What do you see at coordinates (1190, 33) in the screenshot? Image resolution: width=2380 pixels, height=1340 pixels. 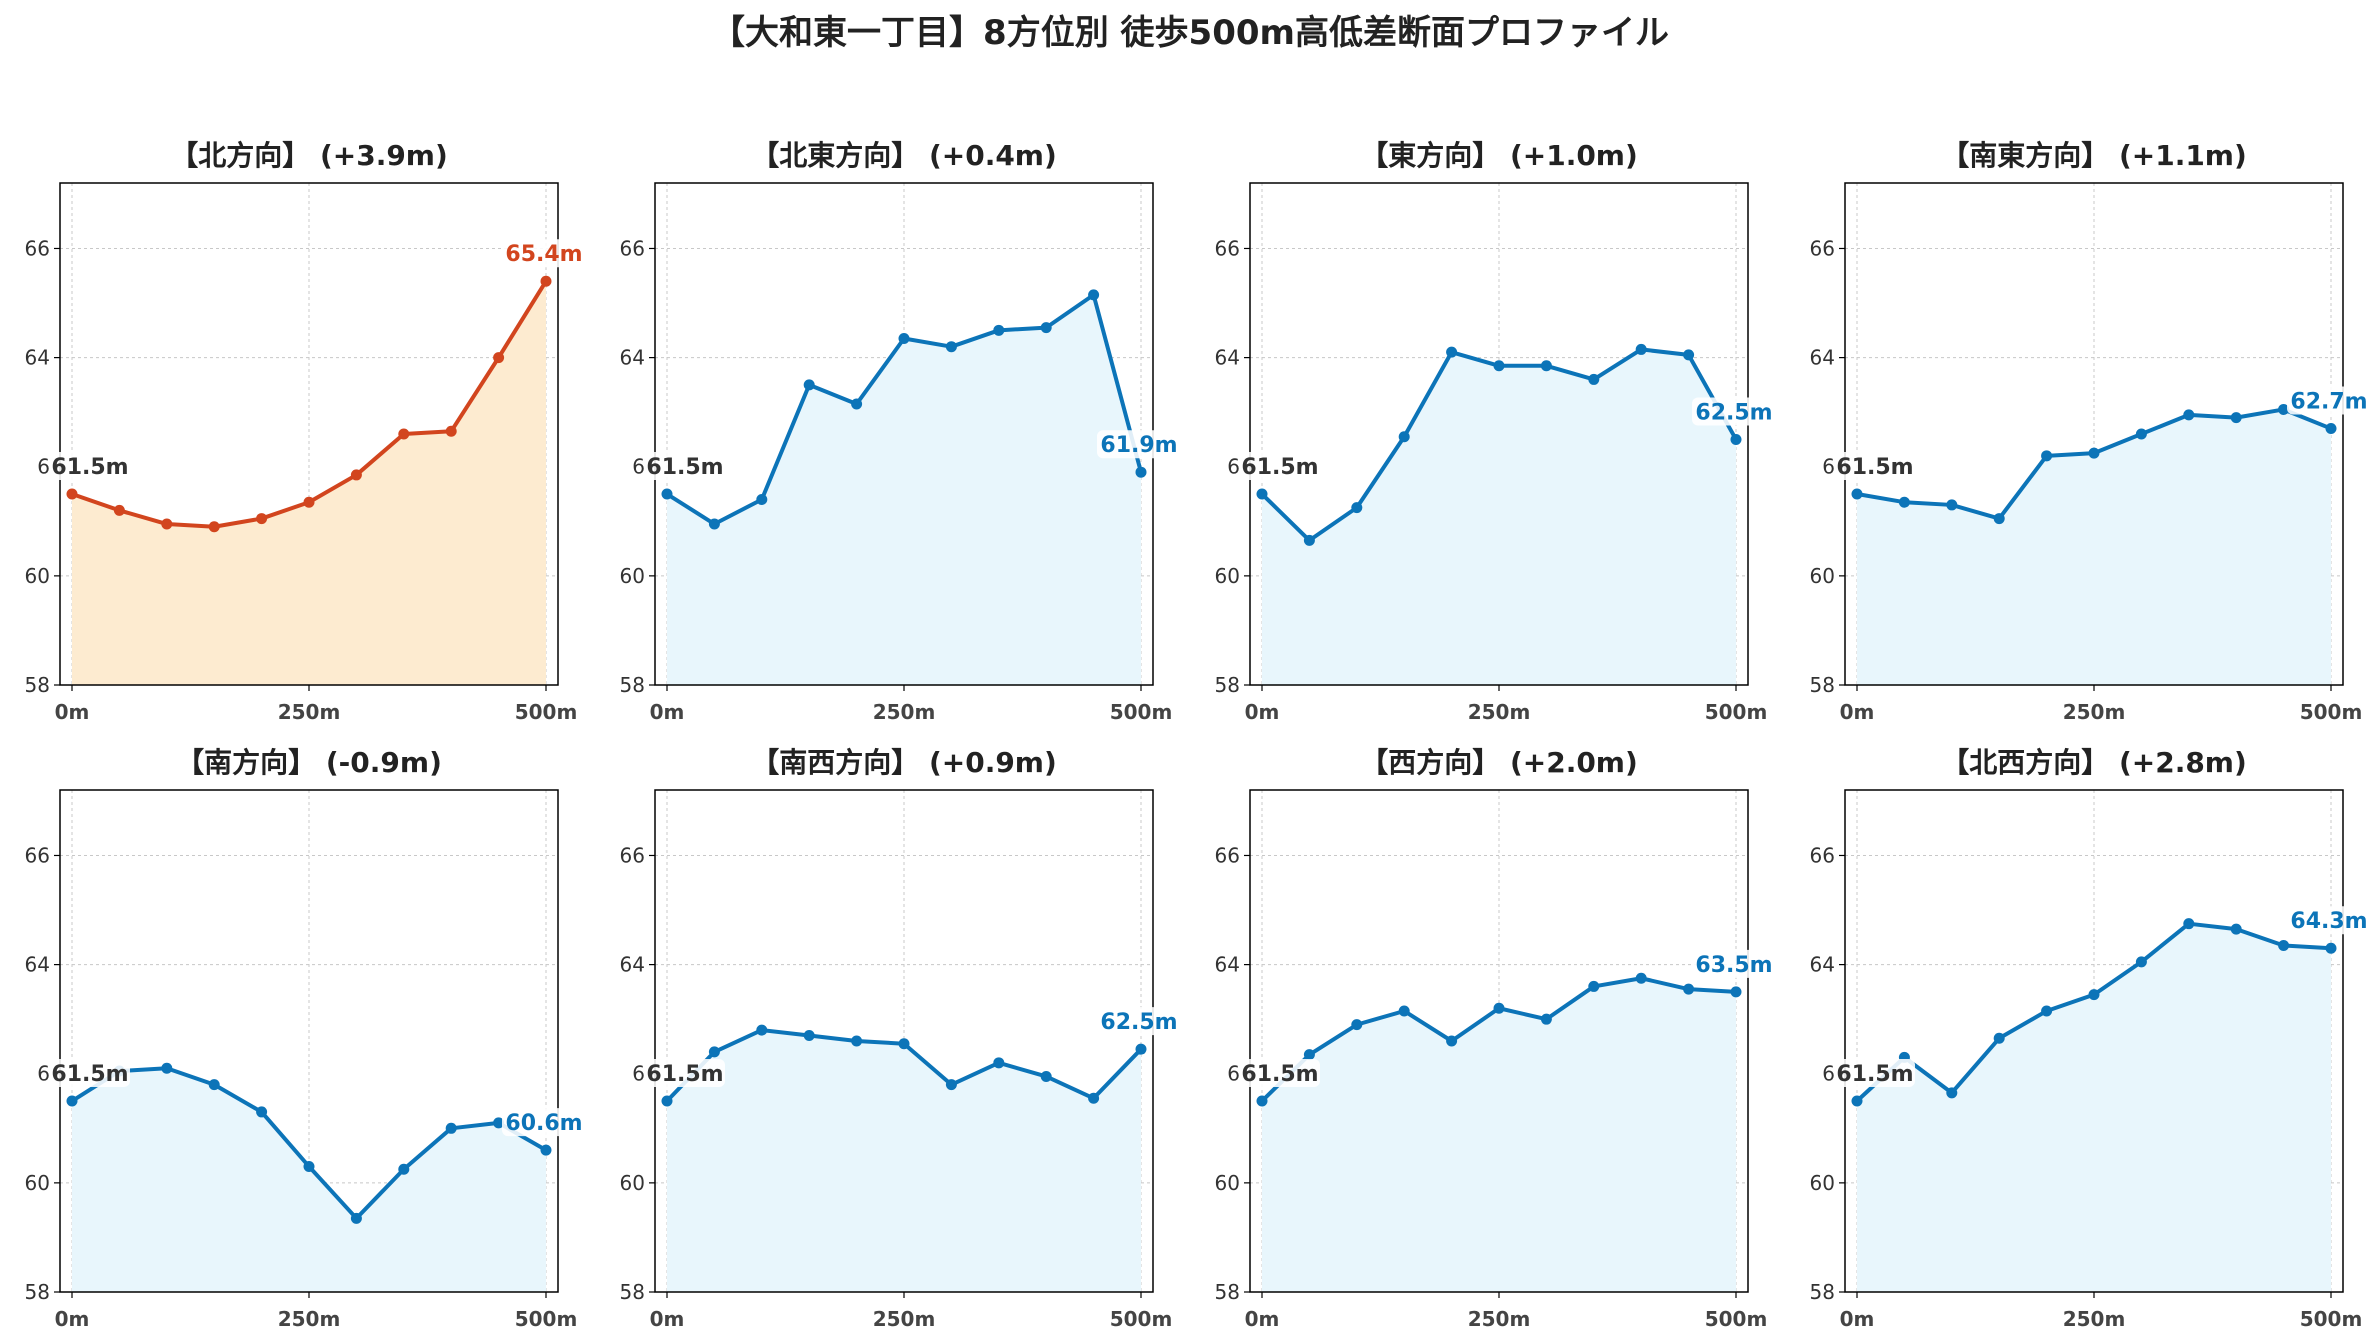 I see `figure-title: 【大和東一丁目】8方位別 徒歩500m高低差断面プロファイル` at bounding box center [1190, 33].